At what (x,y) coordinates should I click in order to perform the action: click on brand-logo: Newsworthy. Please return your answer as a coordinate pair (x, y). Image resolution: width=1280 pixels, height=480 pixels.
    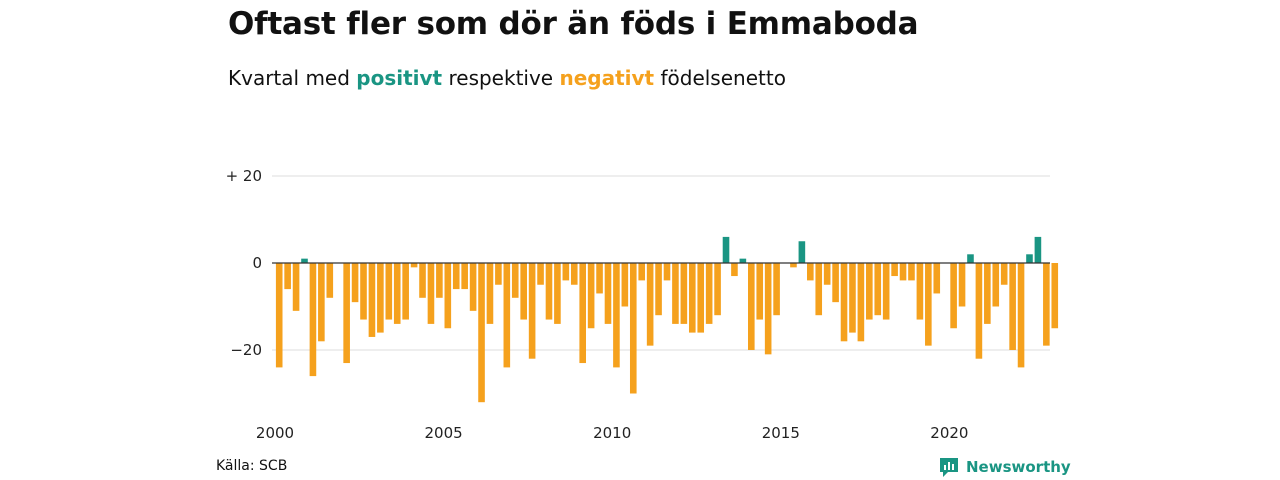
    Looking at the image, I should click on (1004, 467).